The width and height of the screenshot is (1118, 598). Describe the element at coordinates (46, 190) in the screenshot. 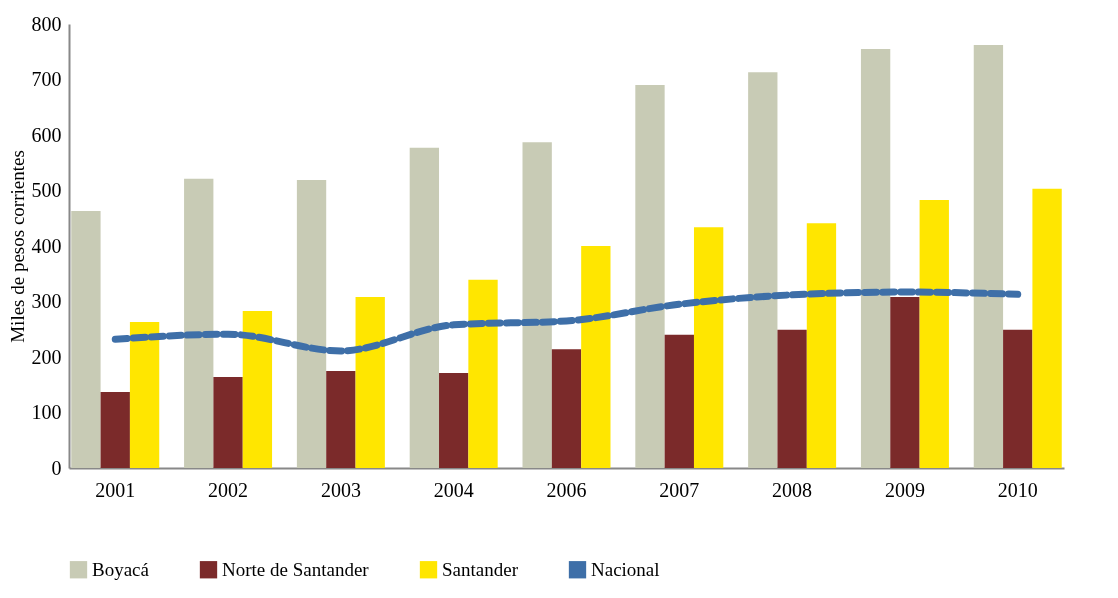

I see `y-tick-label: 500` at that location.